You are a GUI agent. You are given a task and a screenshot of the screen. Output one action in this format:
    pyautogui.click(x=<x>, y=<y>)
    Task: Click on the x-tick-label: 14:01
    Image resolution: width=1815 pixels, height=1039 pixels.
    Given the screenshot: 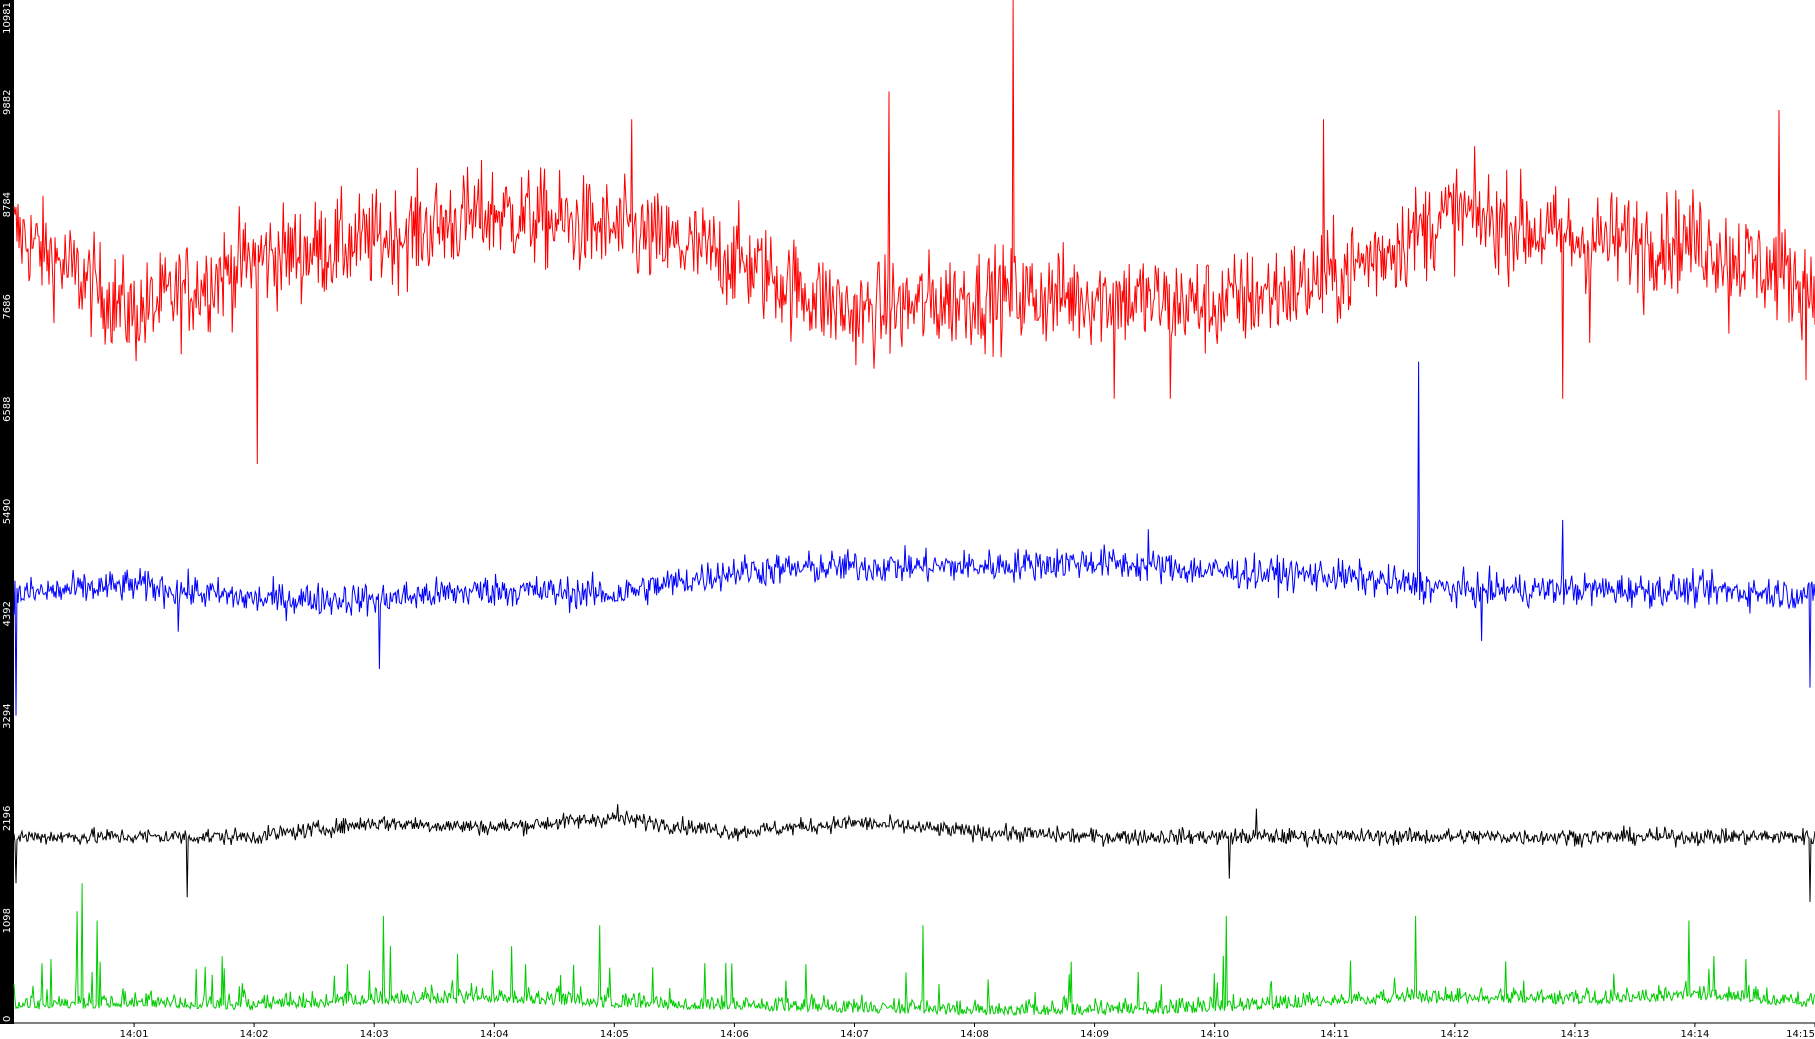 What is the action you would take?
    pyautogui.click(x=134, y=1034)
    